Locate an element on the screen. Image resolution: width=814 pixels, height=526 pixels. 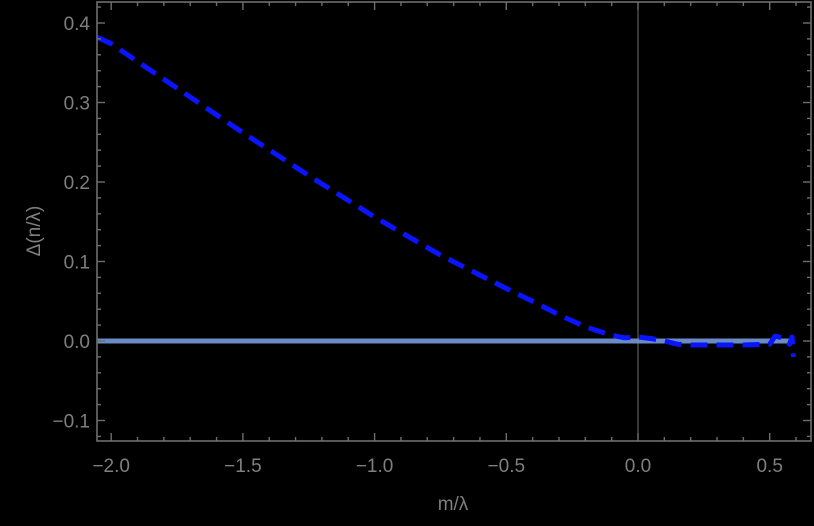
y-tick-label: 0.1 is located at coordinates (77, 263).